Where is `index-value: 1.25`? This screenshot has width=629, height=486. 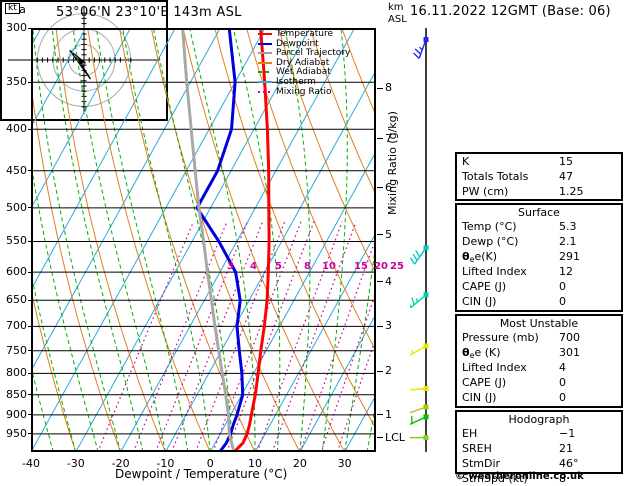
index-value: 1.25 is located at coordinates (571, 191).